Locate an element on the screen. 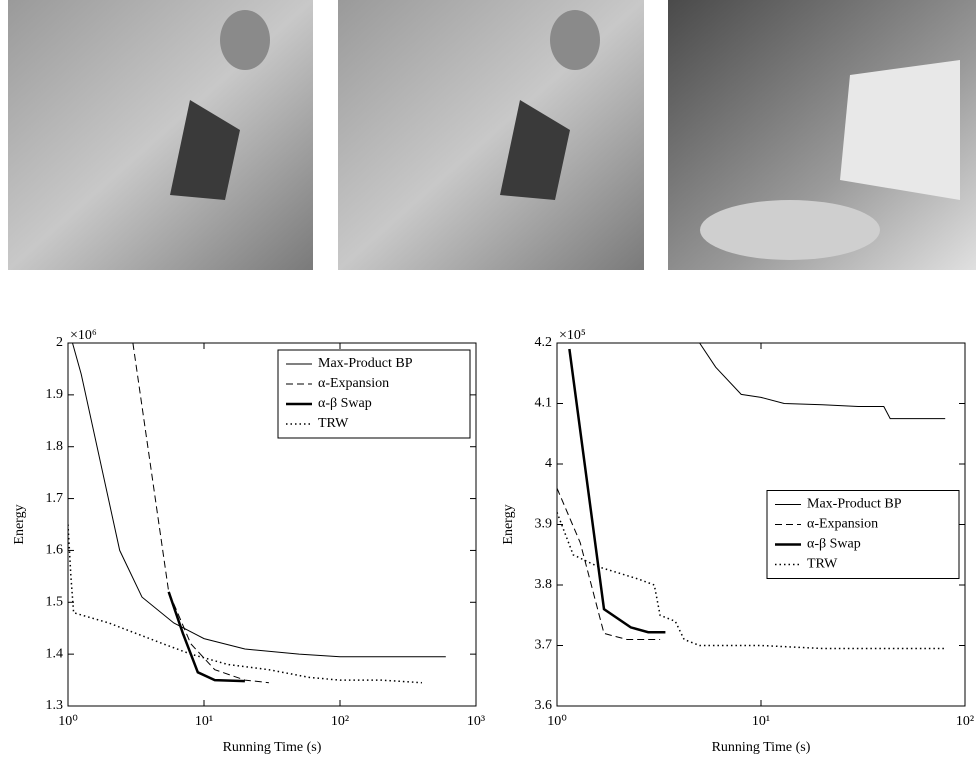  x-tick-label: 10³ is located at coordinates (476, 721).